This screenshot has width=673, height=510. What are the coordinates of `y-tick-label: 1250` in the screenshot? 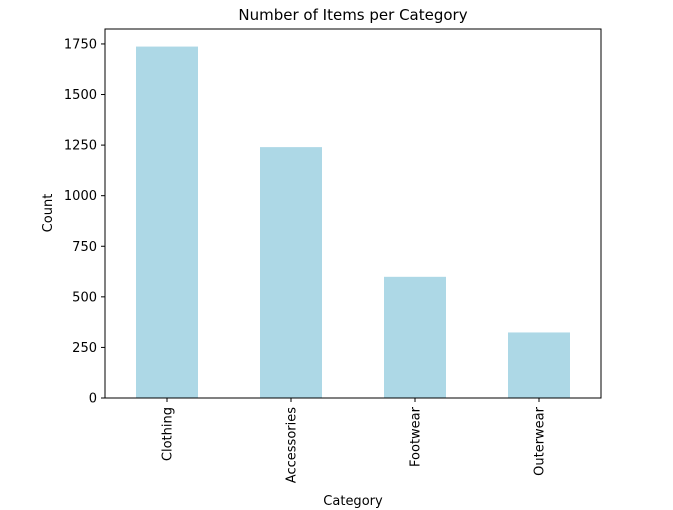 It's located at (80, 146).